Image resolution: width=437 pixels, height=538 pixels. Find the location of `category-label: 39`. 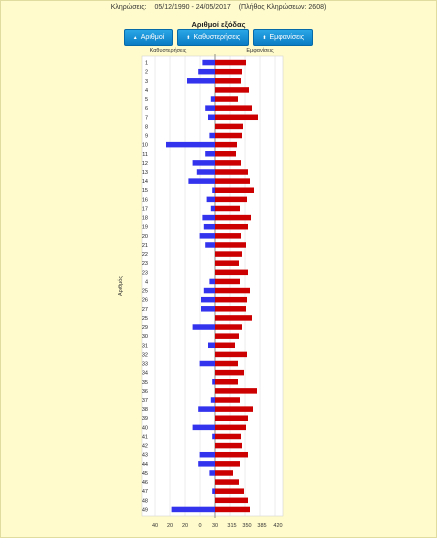

category-label: 39 is located at coordinates (145, 419).